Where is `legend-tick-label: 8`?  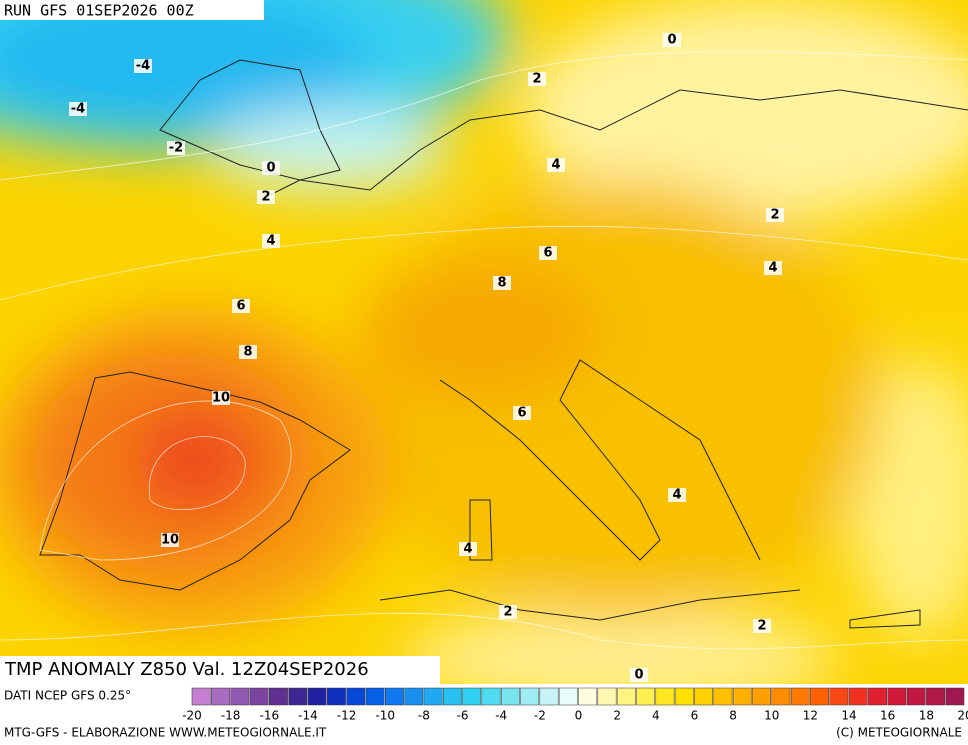 legend-tick-label: 8 is located at coordinates (733, 716).